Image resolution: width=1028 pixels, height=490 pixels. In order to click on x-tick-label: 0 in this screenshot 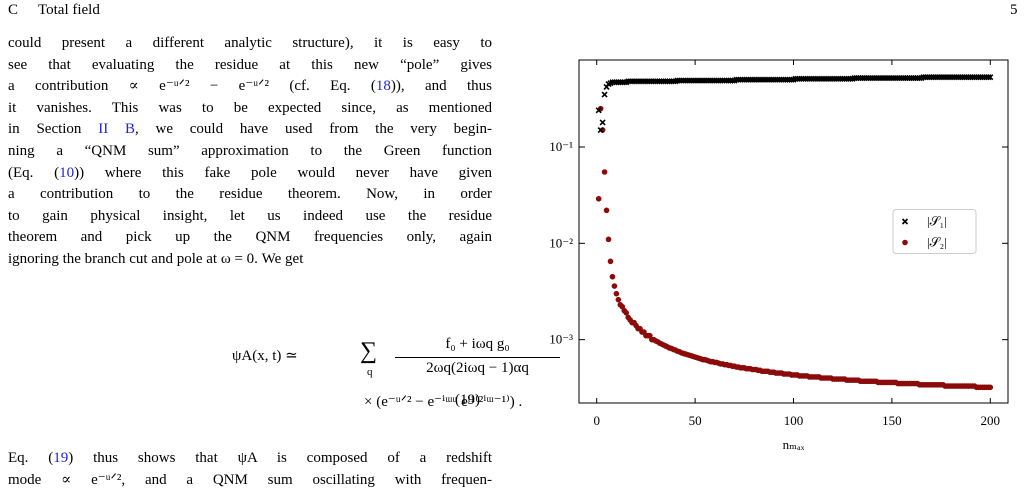, I will do `click(596, 420)`.